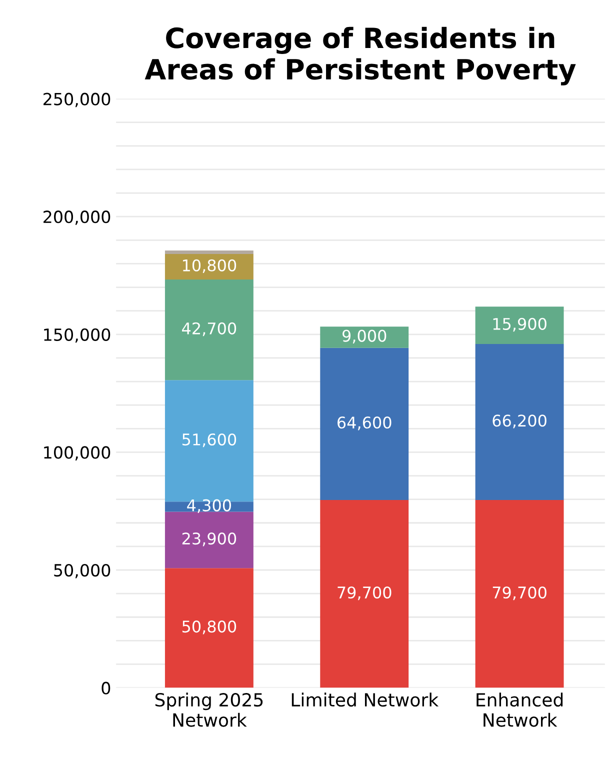 The image size is (611, 760). I want to click on y-tick-label: 50,000, so click(82, 571).